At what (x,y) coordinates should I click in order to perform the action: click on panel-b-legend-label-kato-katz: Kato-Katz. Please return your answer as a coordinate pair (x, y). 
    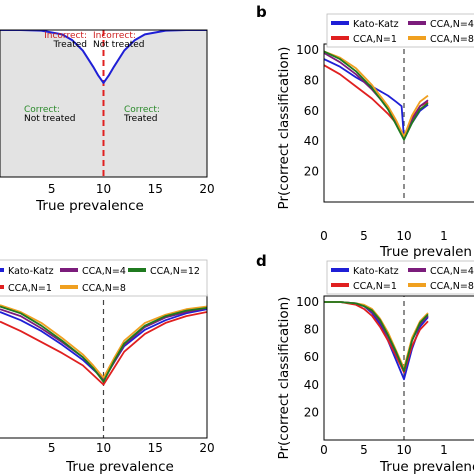
    Looking at the image, I should click on (376, 24).